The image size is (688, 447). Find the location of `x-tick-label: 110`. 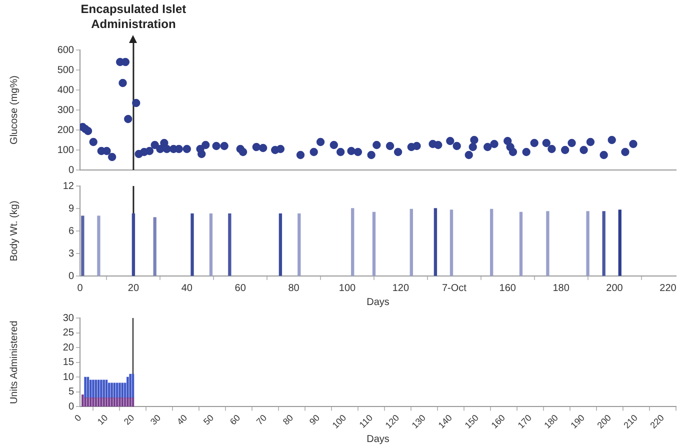

x-tick-label: 110 is located at coordinates (366, 421).